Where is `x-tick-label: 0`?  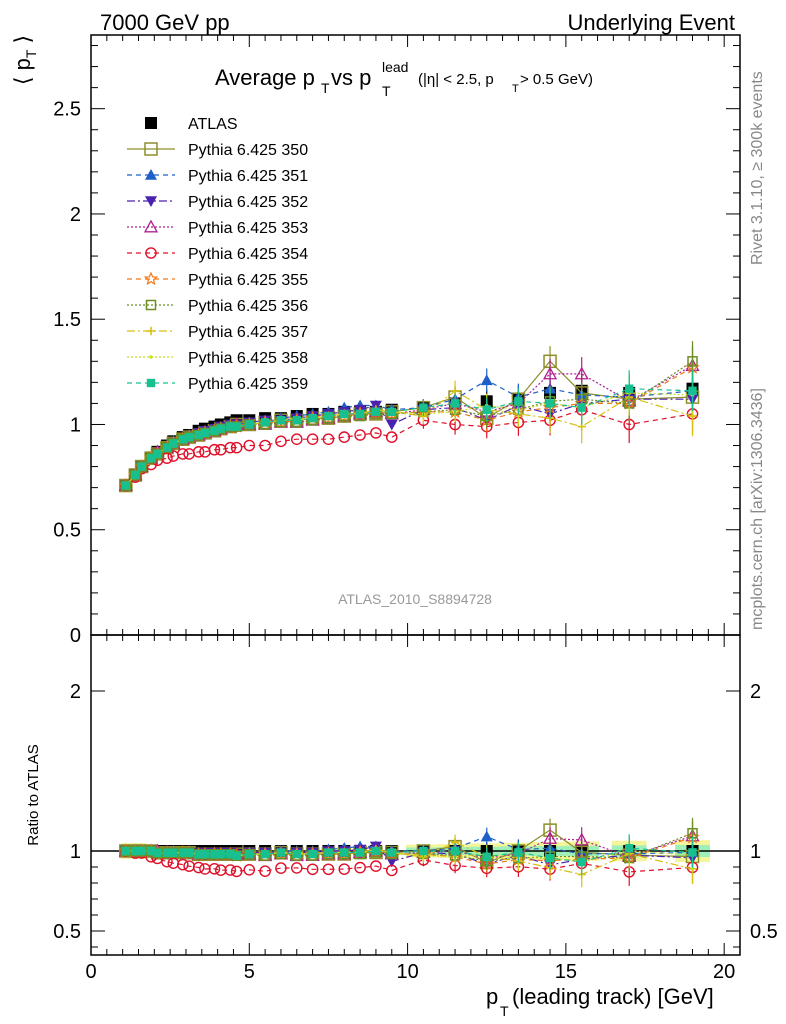 x-tick-label: 0 is located at coordinates (90, 972).